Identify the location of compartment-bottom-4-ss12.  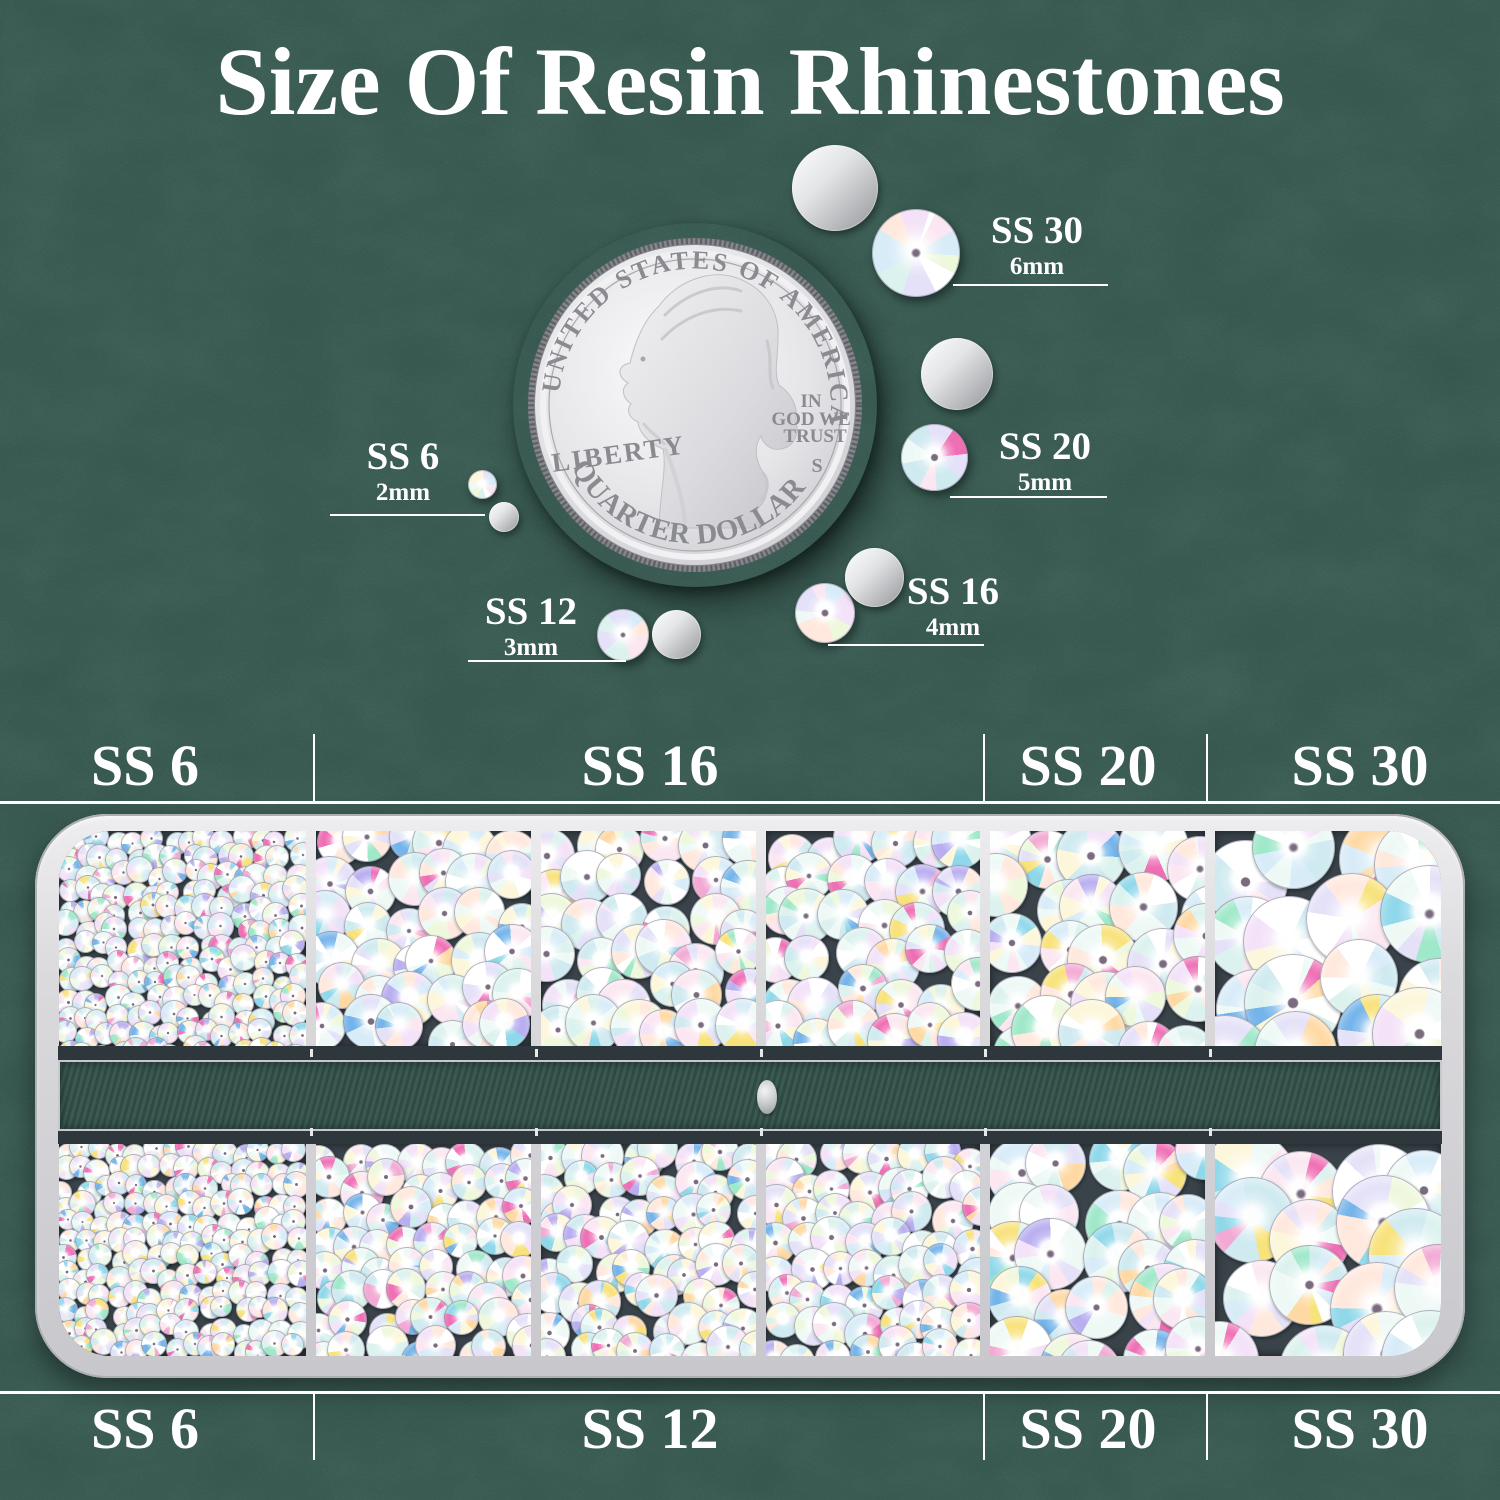
(873, 1250).